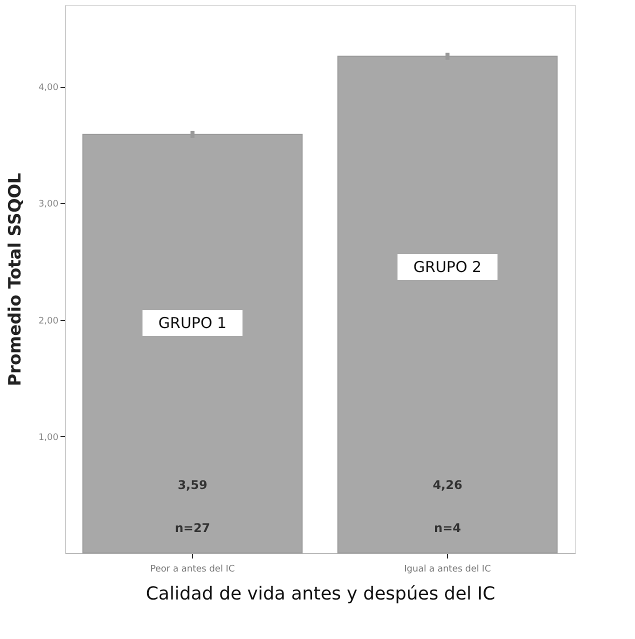  I want to click on y-axis-title: Promedio Total SSQOL, so click(15, 279).